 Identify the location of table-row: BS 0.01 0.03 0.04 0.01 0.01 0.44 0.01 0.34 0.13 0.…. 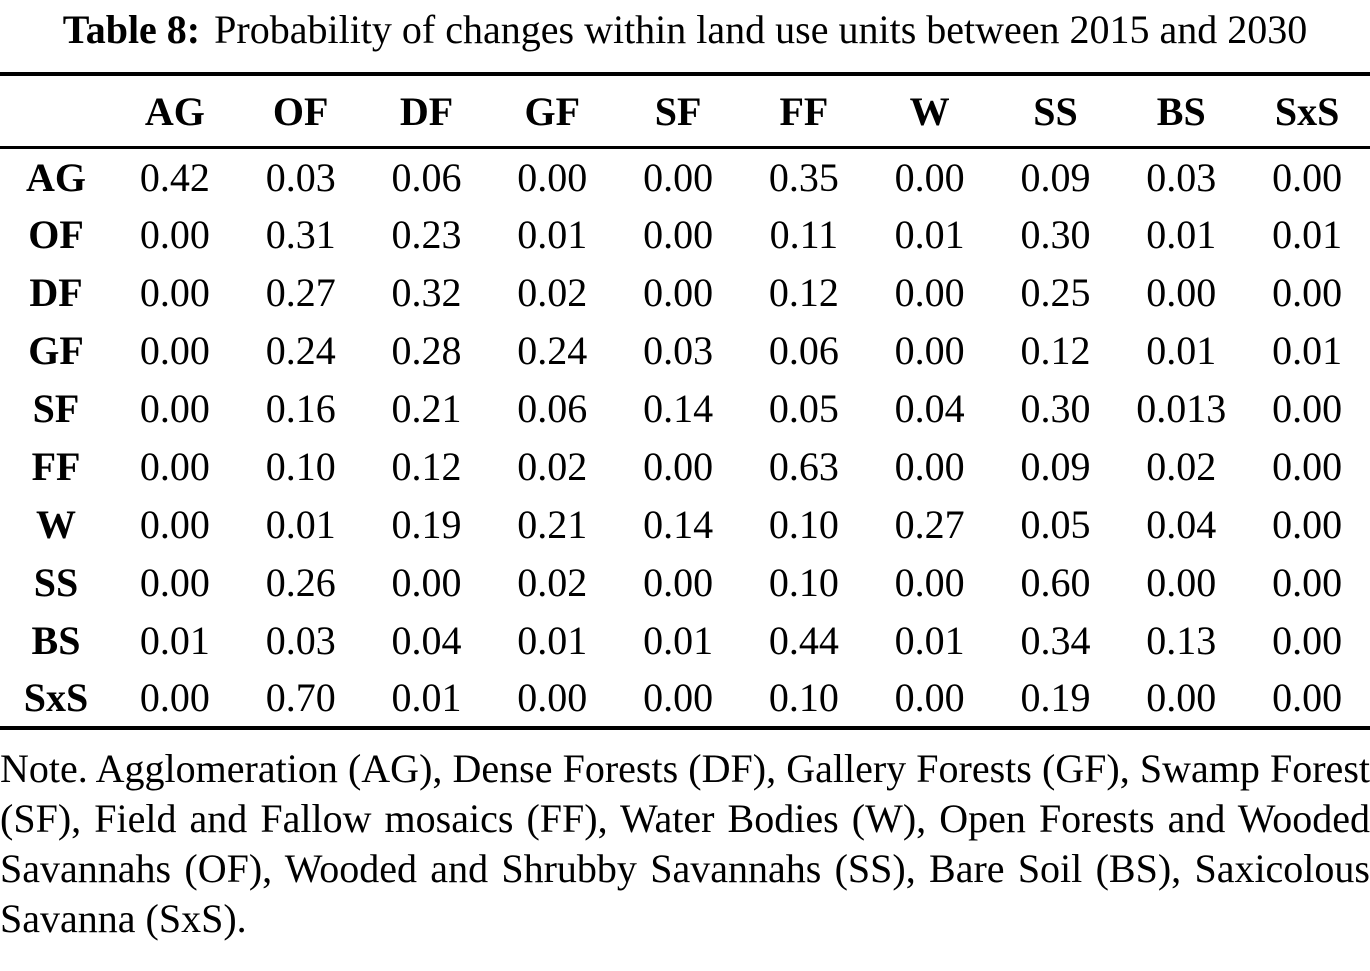
(685, 641).